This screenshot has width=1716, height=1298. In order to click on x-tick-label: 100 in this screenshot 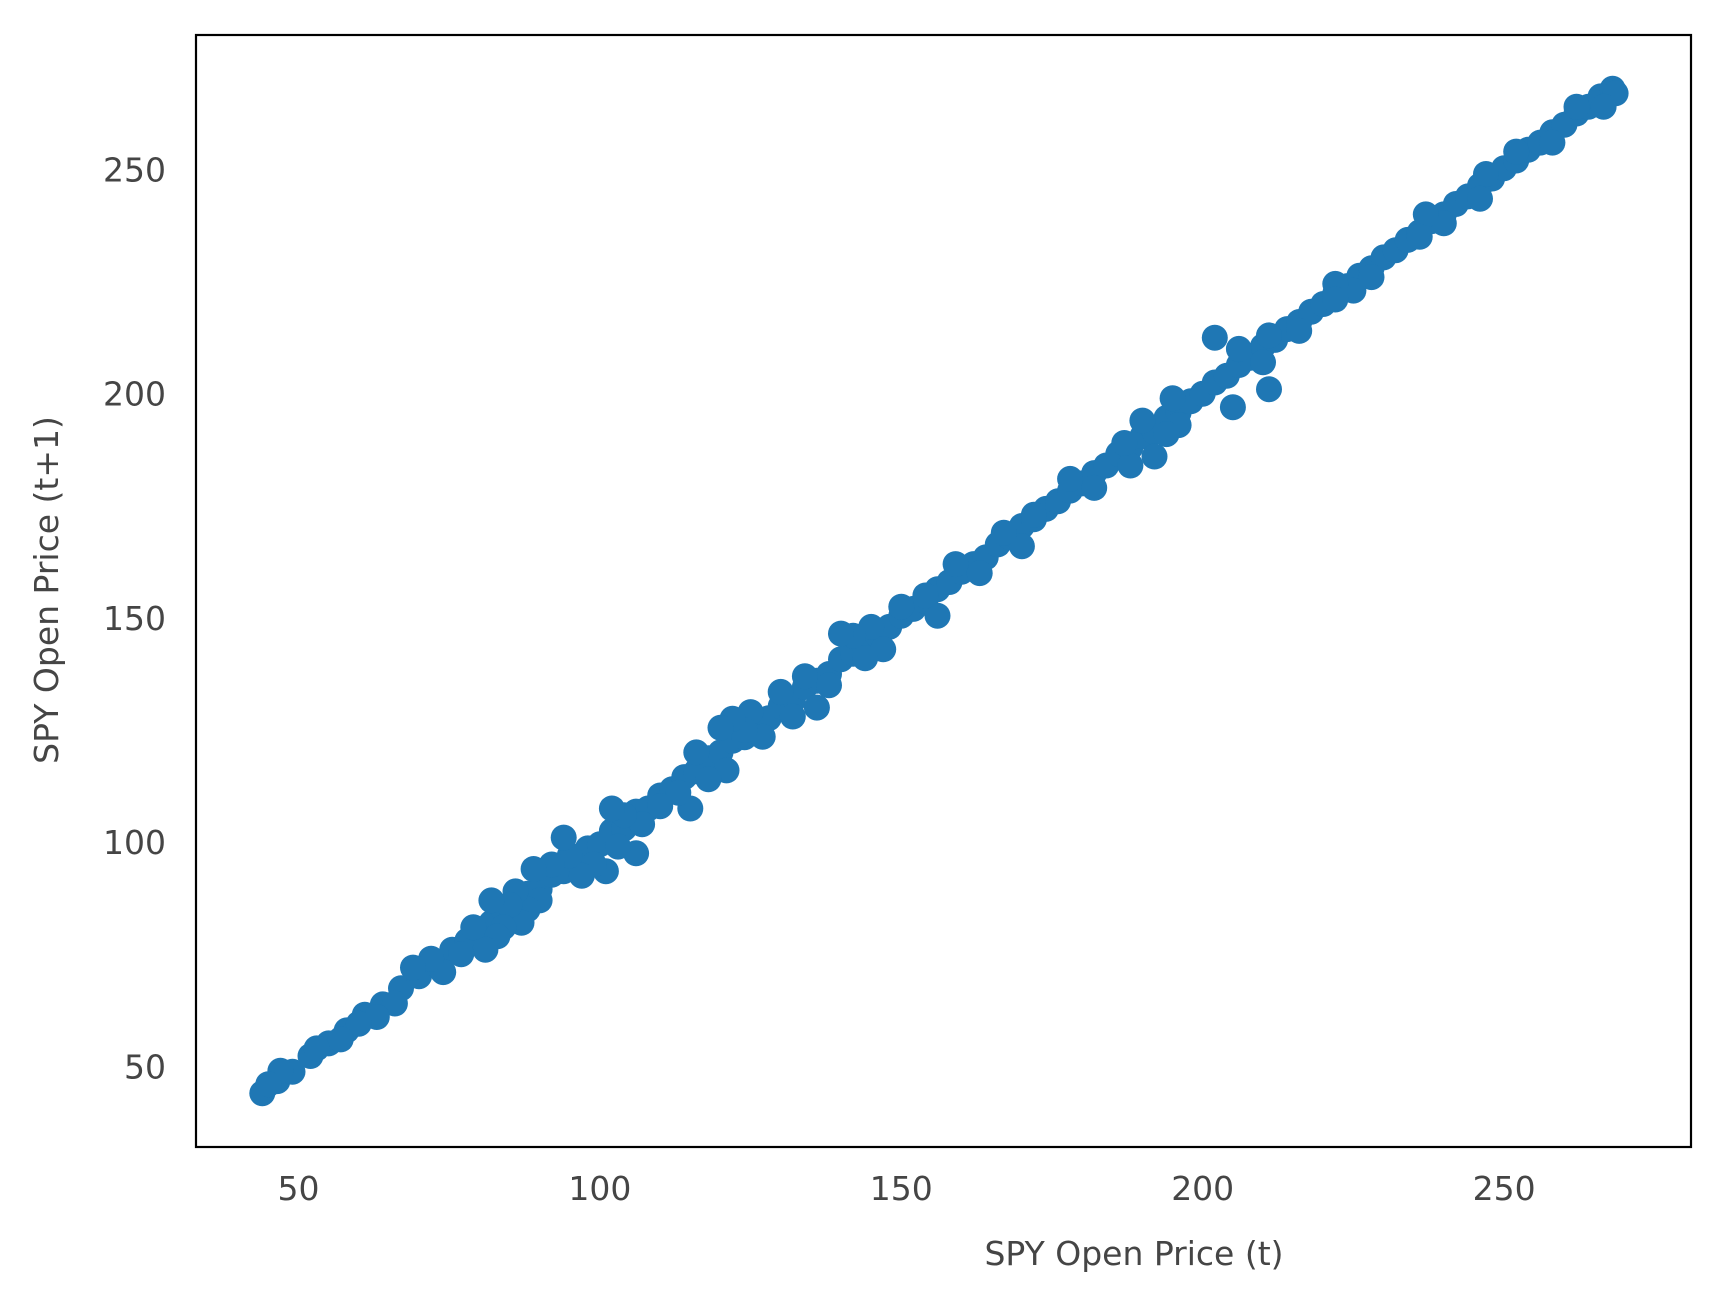, I will do `click(599, 1188)`.